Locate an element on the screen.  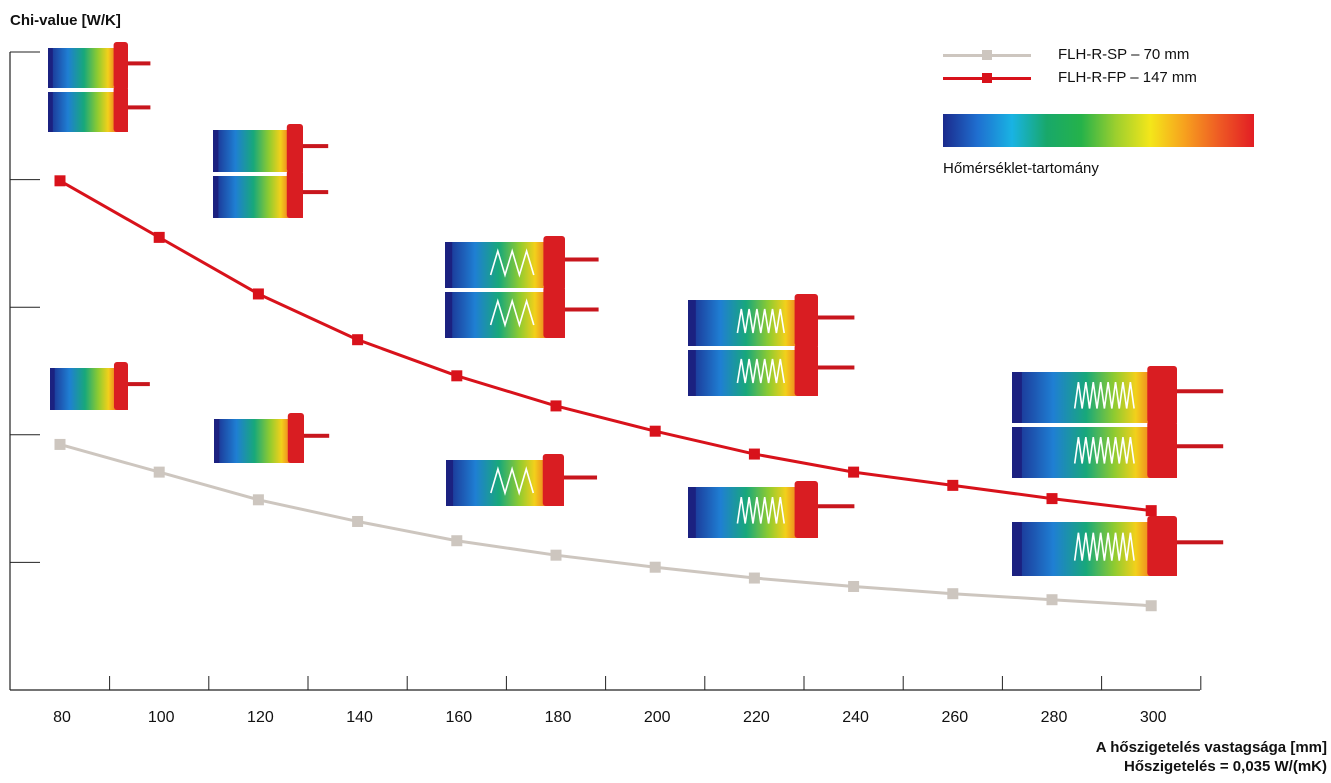
legend-label-fp: FLH-R-FP – 147 mm is located at coordinates (1127, 77).